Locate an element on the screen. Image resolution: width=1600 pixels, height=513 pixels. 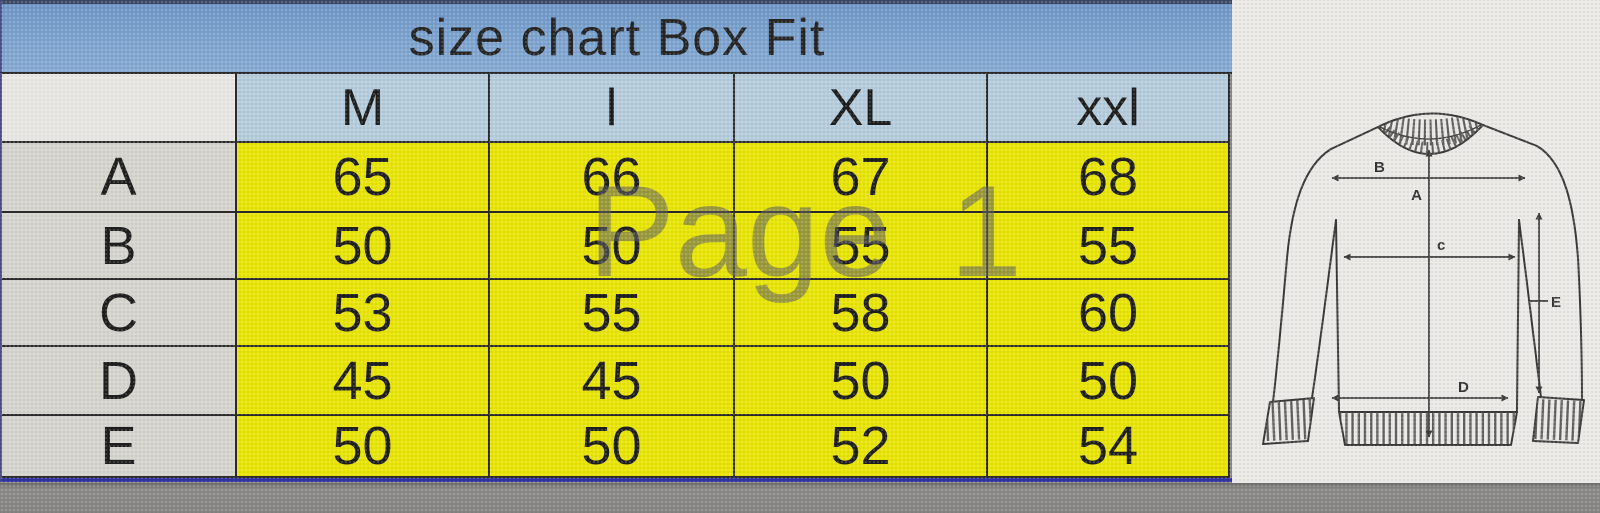
column-header-m: M is located at coordinates (363, 108).